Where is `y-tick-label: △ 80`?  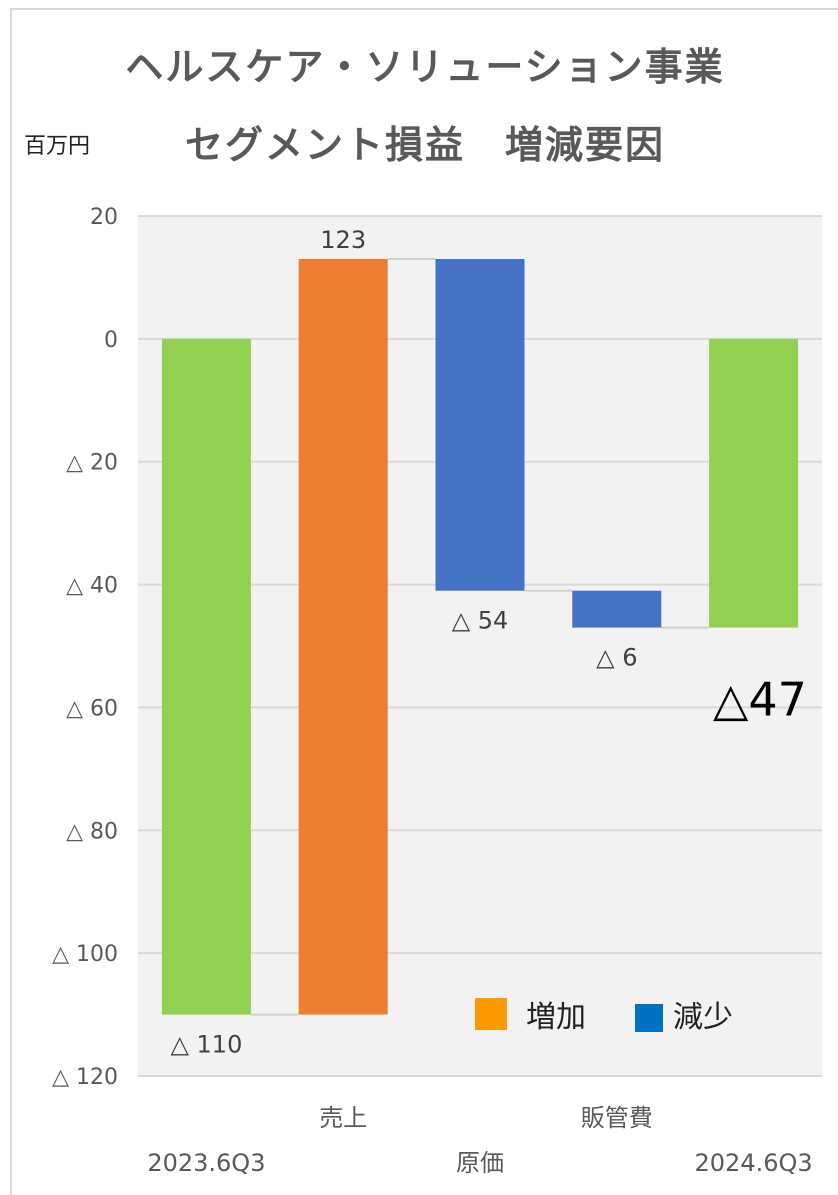
y-tick-label: △ 80 is located at coordinates (92, 831).